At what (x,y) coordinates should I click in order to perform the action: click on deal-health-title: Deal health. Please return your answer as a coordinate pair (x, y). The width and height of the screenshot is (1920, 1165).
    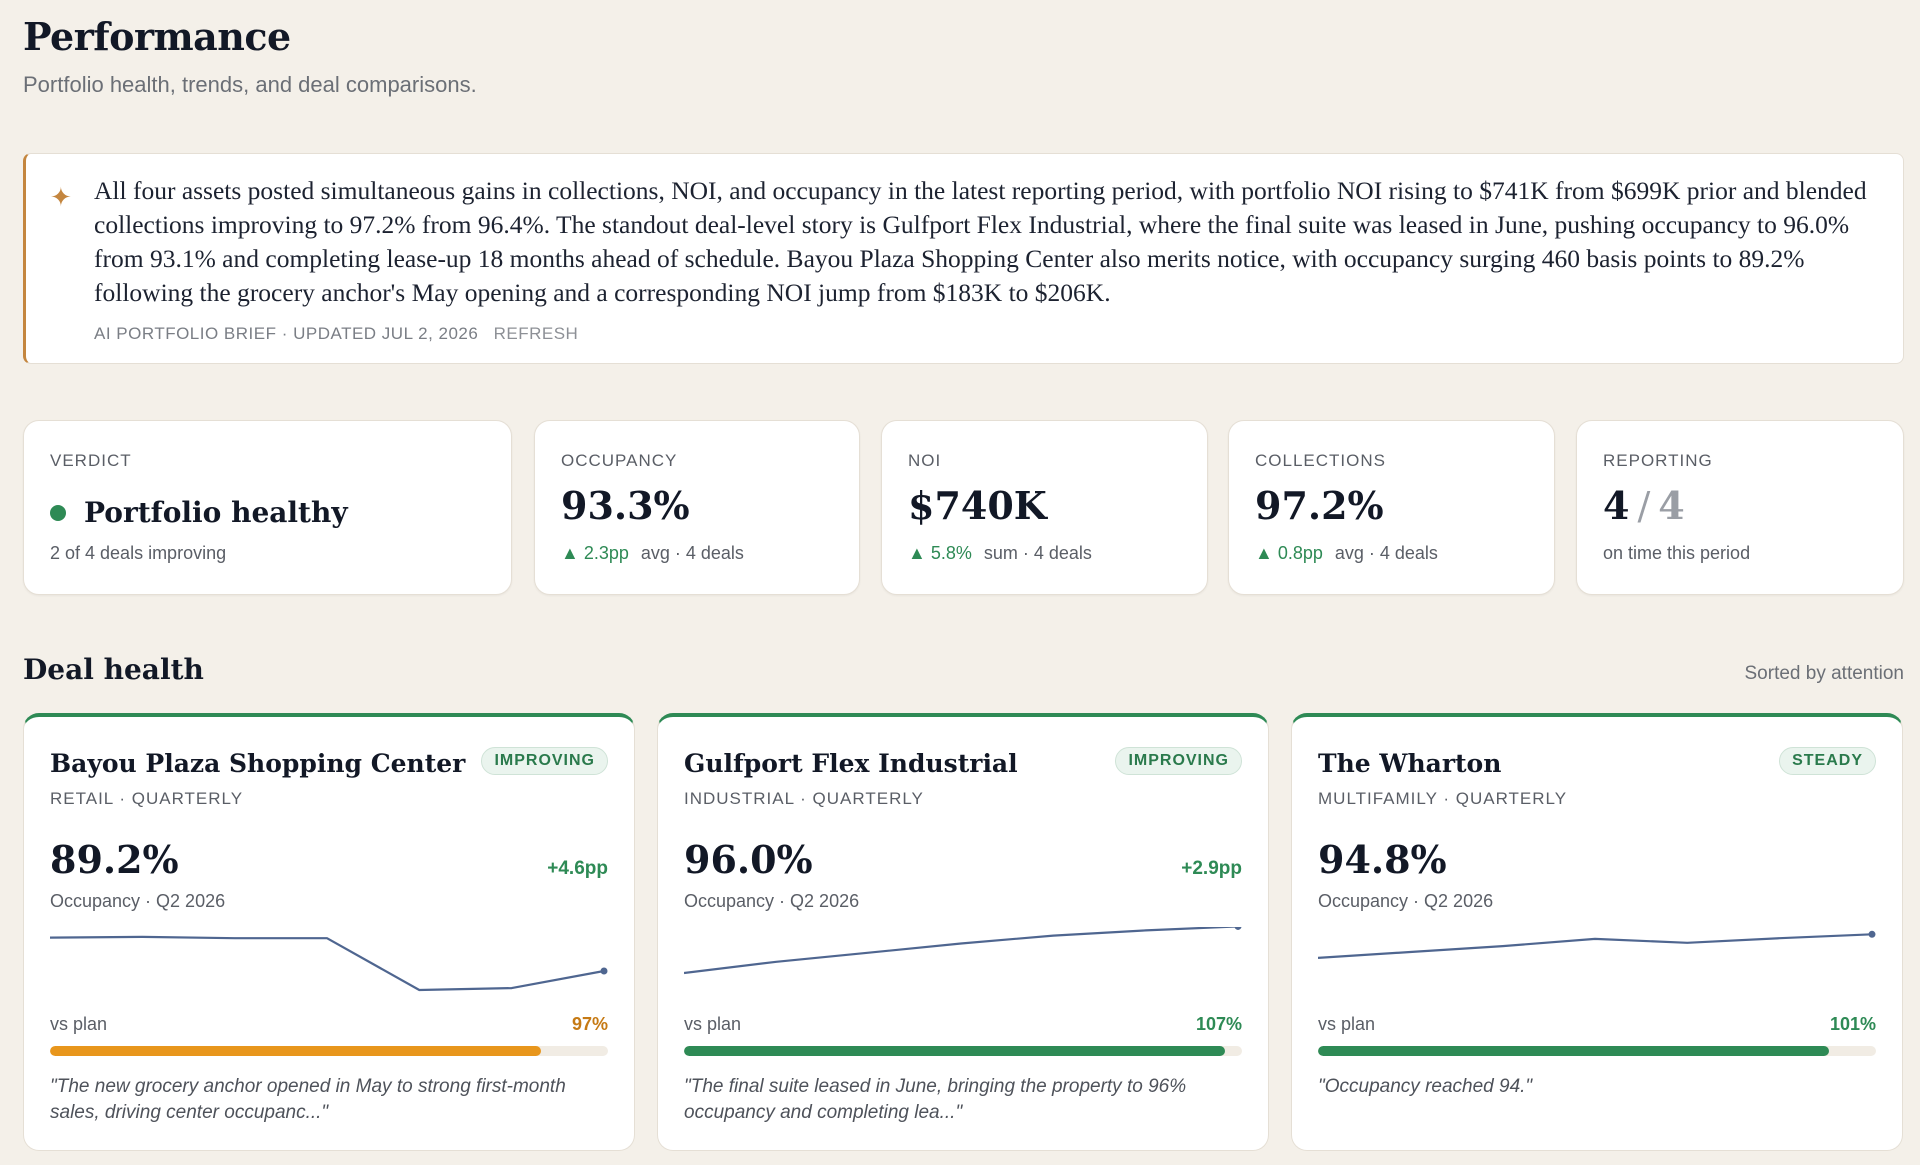
    Looking at the image, I should click on (113, 669).